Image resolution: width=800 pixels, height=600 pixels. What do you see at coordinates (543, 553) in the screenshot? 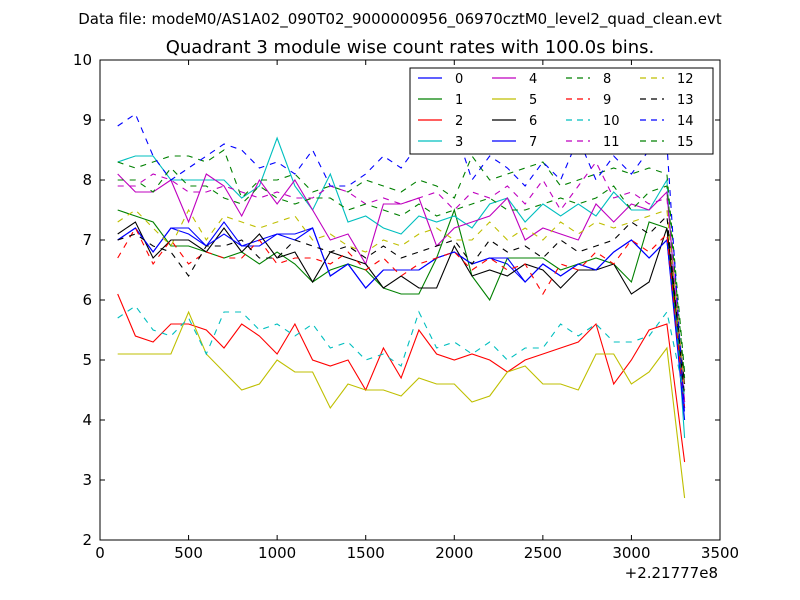
I see `x-tick-label: 2500` at bounding box center [543, 553].